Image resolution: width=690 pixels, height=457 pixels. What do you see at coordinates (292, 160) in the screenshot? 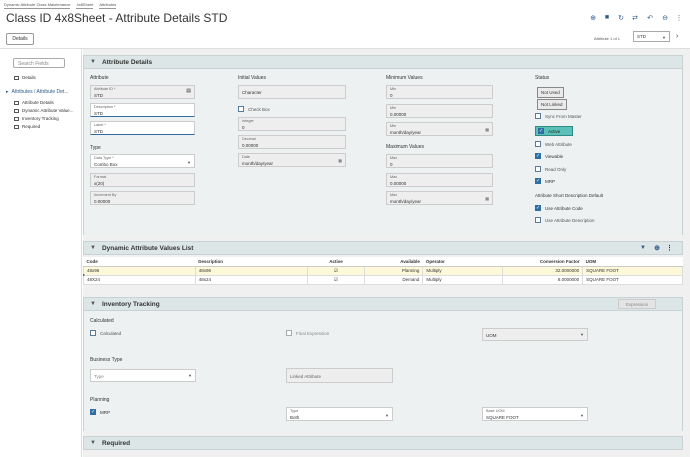
I see `initial-date-field: Date month/day/year ▦` at bounding box center [292, 160].